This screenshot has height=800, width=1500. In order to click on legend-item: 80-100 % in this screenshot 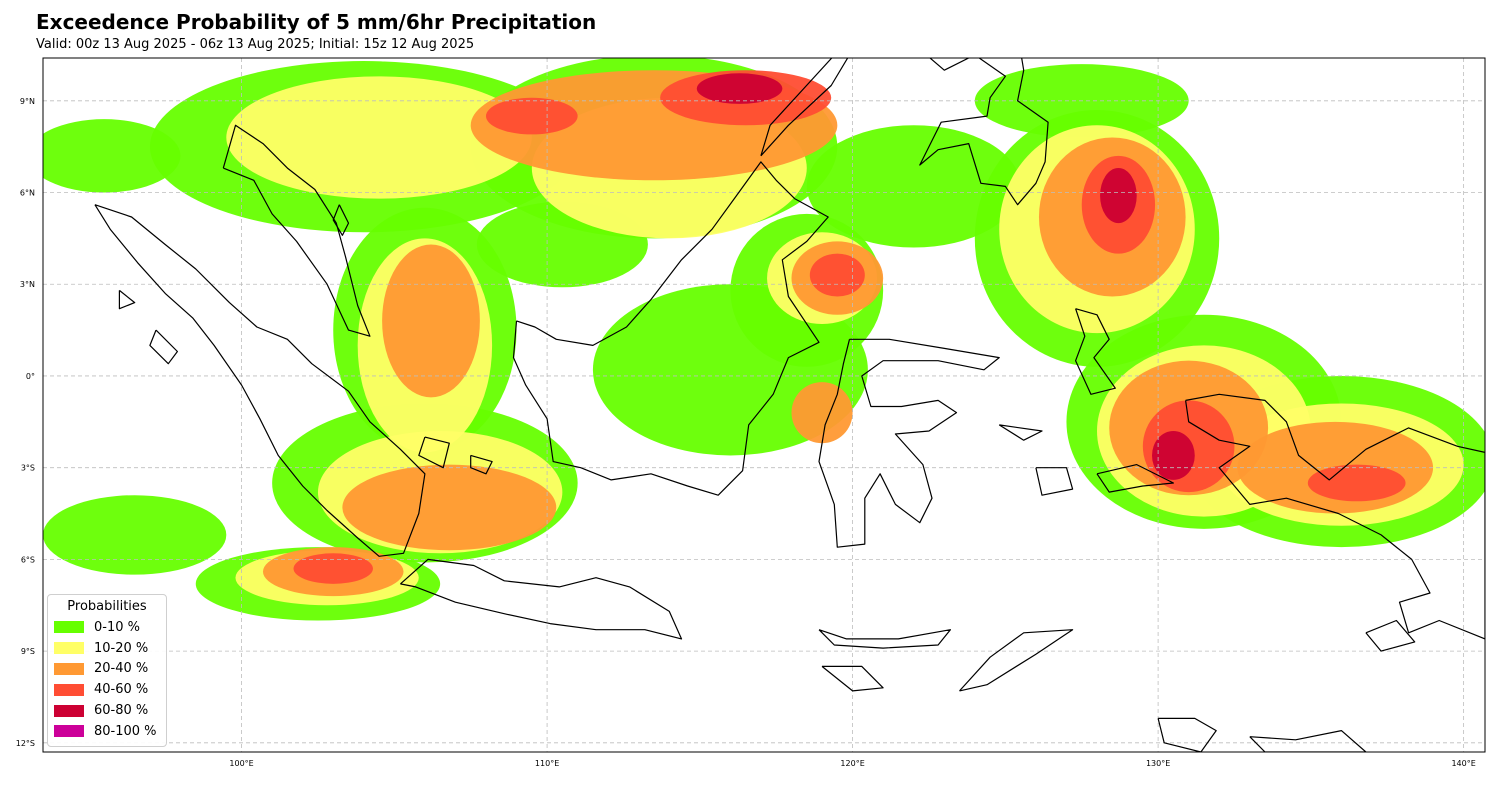, I will do `click(107, 731)`.